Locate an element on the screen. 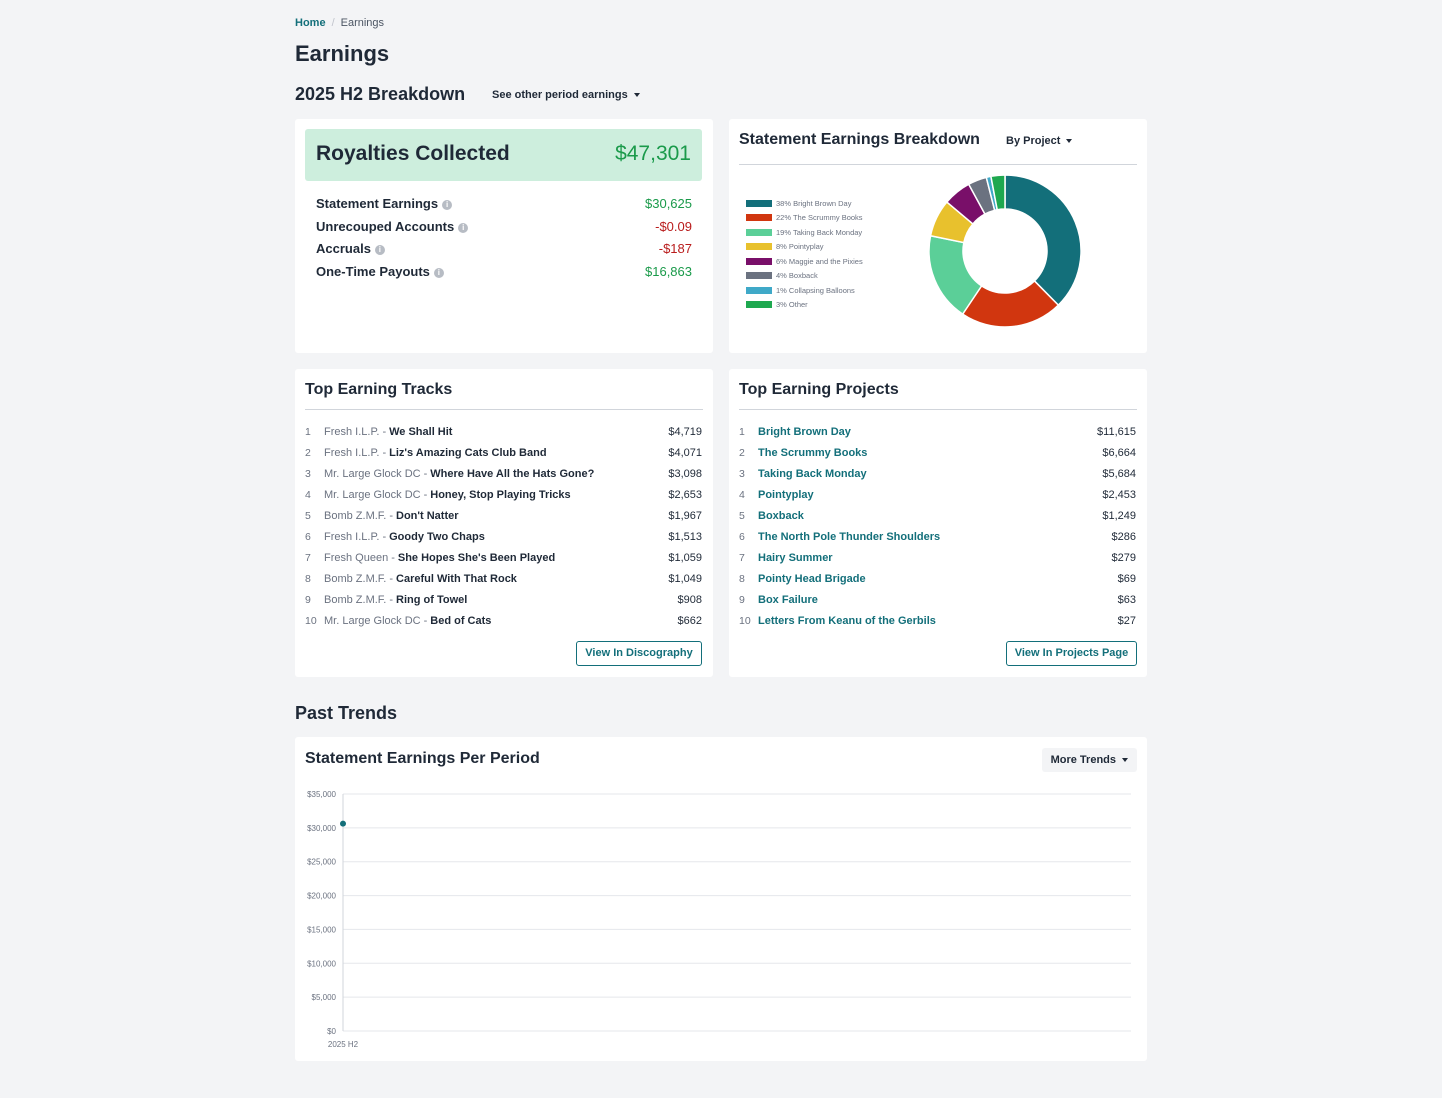  project-amount: $11,615 is located at coordinates (1116, 431).